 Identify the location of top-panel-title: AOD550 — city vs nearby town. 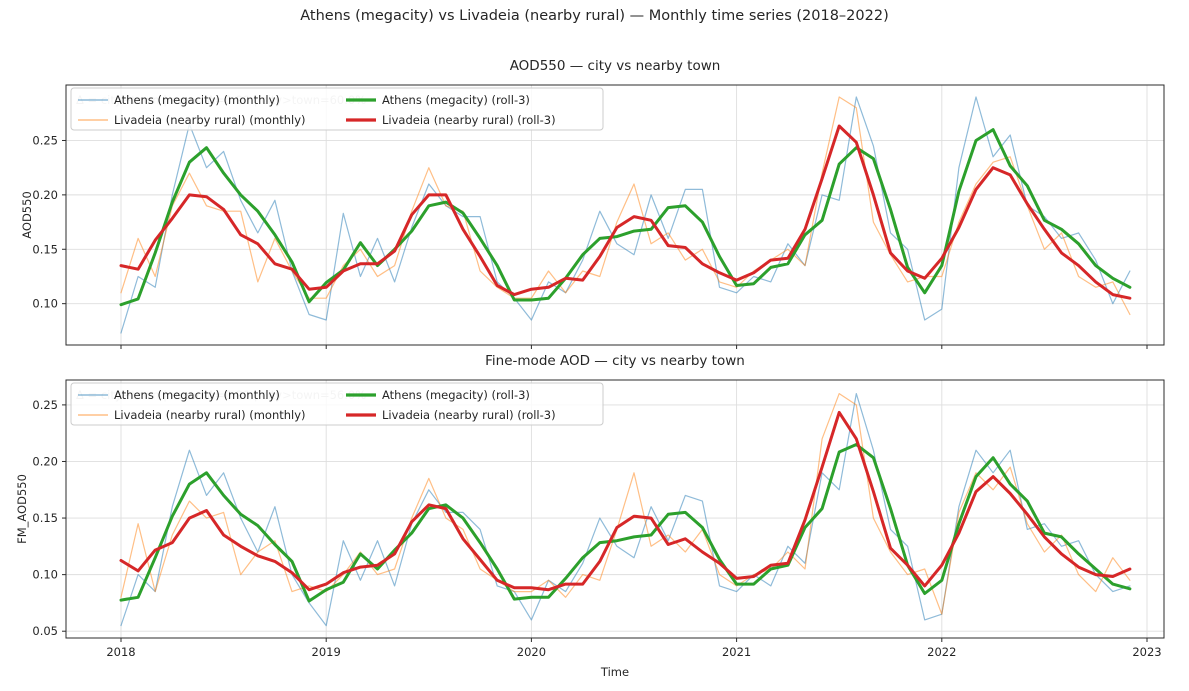
(615, 66).